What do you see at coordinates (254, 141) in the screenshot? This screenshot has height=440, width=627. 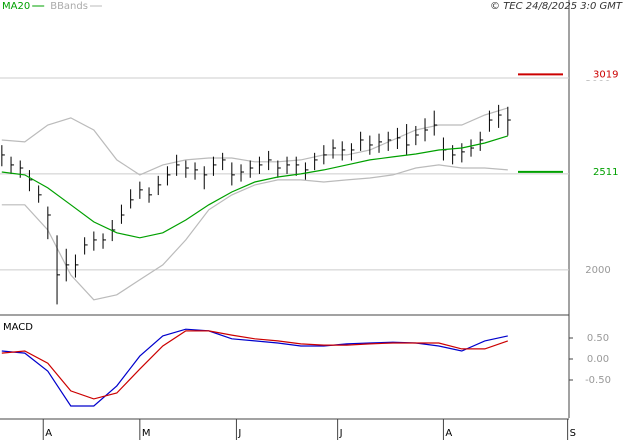 I see `bband-upper` at bounding box center [254, 141].